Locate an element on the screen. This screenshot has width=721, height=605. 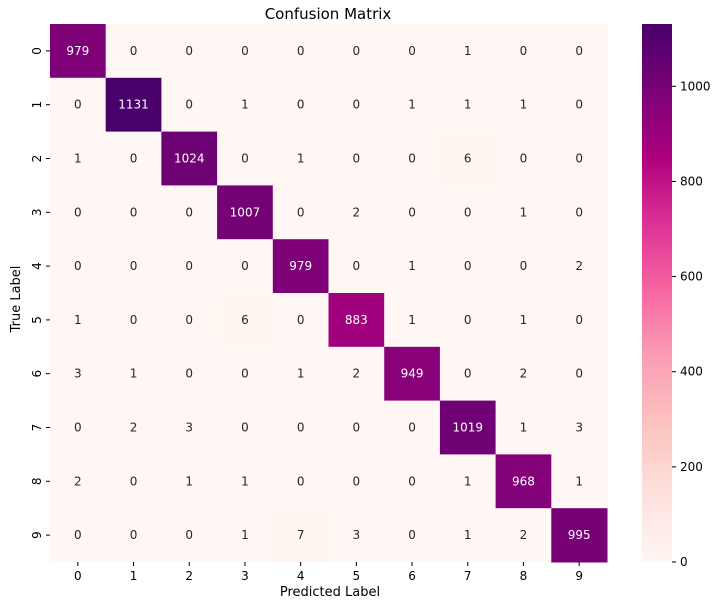
heatmap-cell-r2-c2 is located at coordinates (189, 158).